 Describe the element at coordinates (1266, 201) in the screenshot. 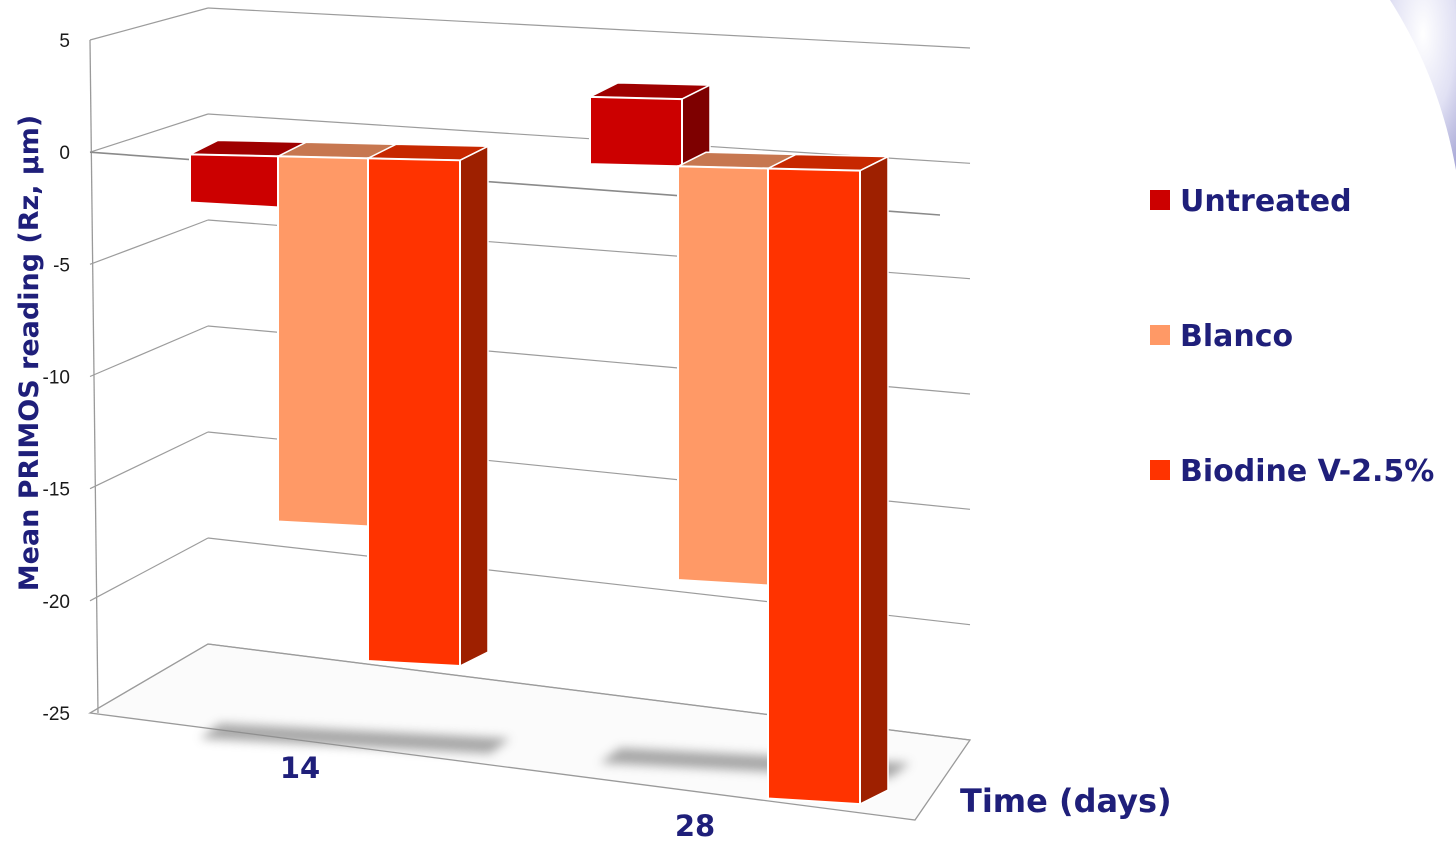

I see `legend-label-untreated: Untreated` at that location.